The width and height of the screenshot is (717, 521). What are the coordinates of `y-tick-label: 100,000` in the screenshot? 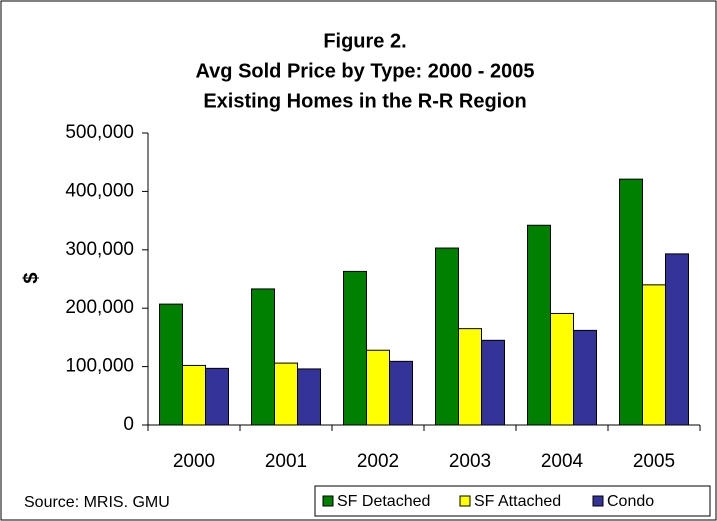 It's located at (99, 366).